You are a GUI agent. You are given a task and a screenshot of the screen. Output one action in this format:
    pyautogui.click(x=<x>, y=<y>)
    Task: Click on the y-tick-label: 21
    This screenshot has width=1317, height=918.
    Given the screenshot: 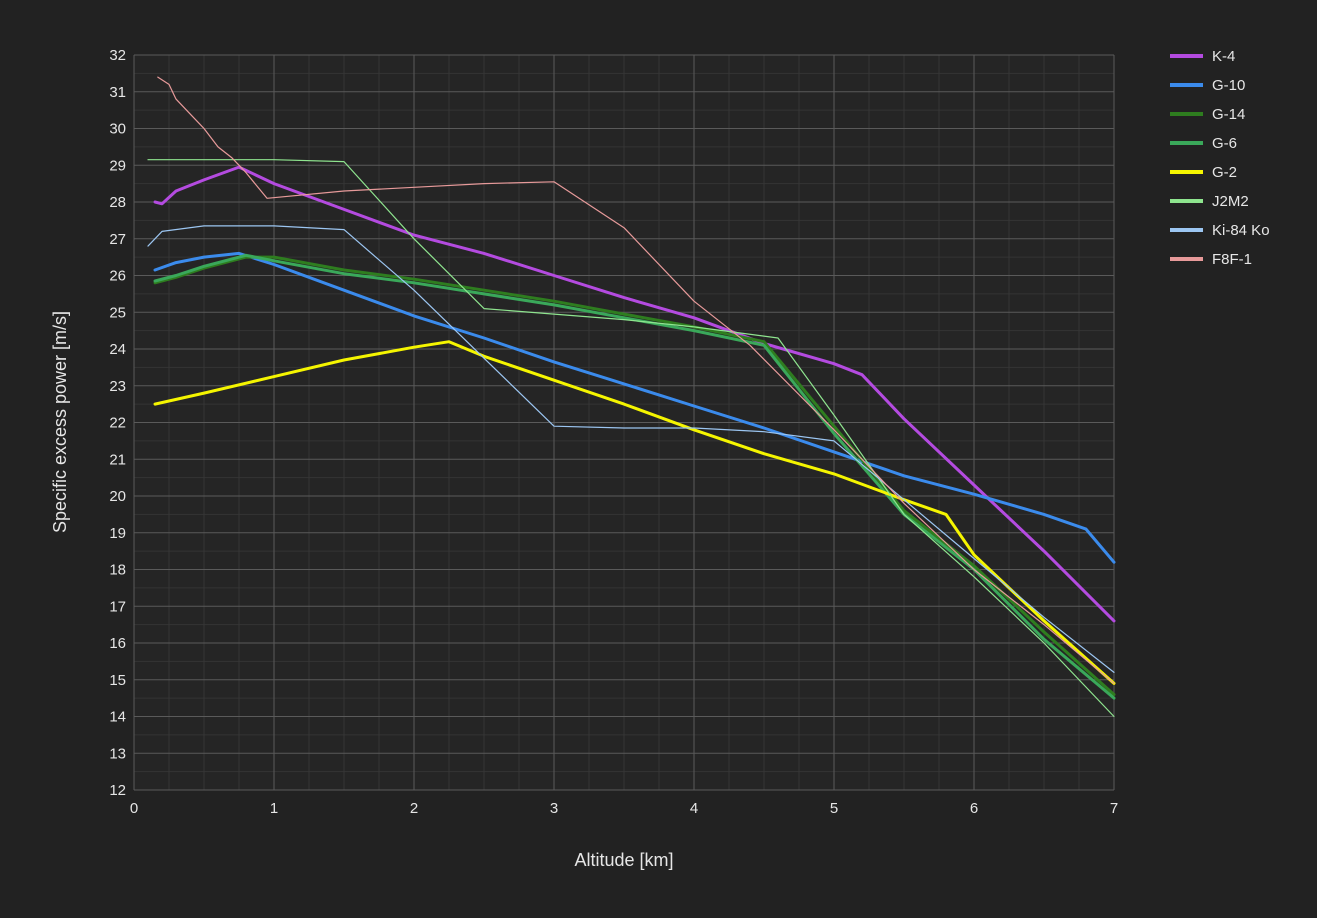 What is the action you would take?
    pyautogui.click(x=117, y=459)
    